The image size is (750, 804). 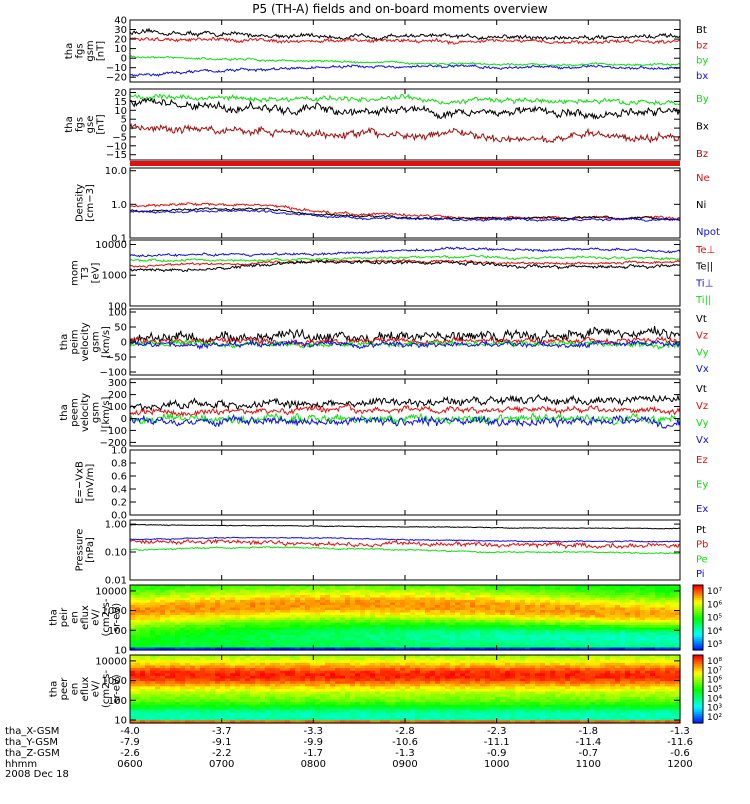 I want to click on y-axis-label-fgs-gsm: thafgsgsm[nT], so click(x=85, y=50).